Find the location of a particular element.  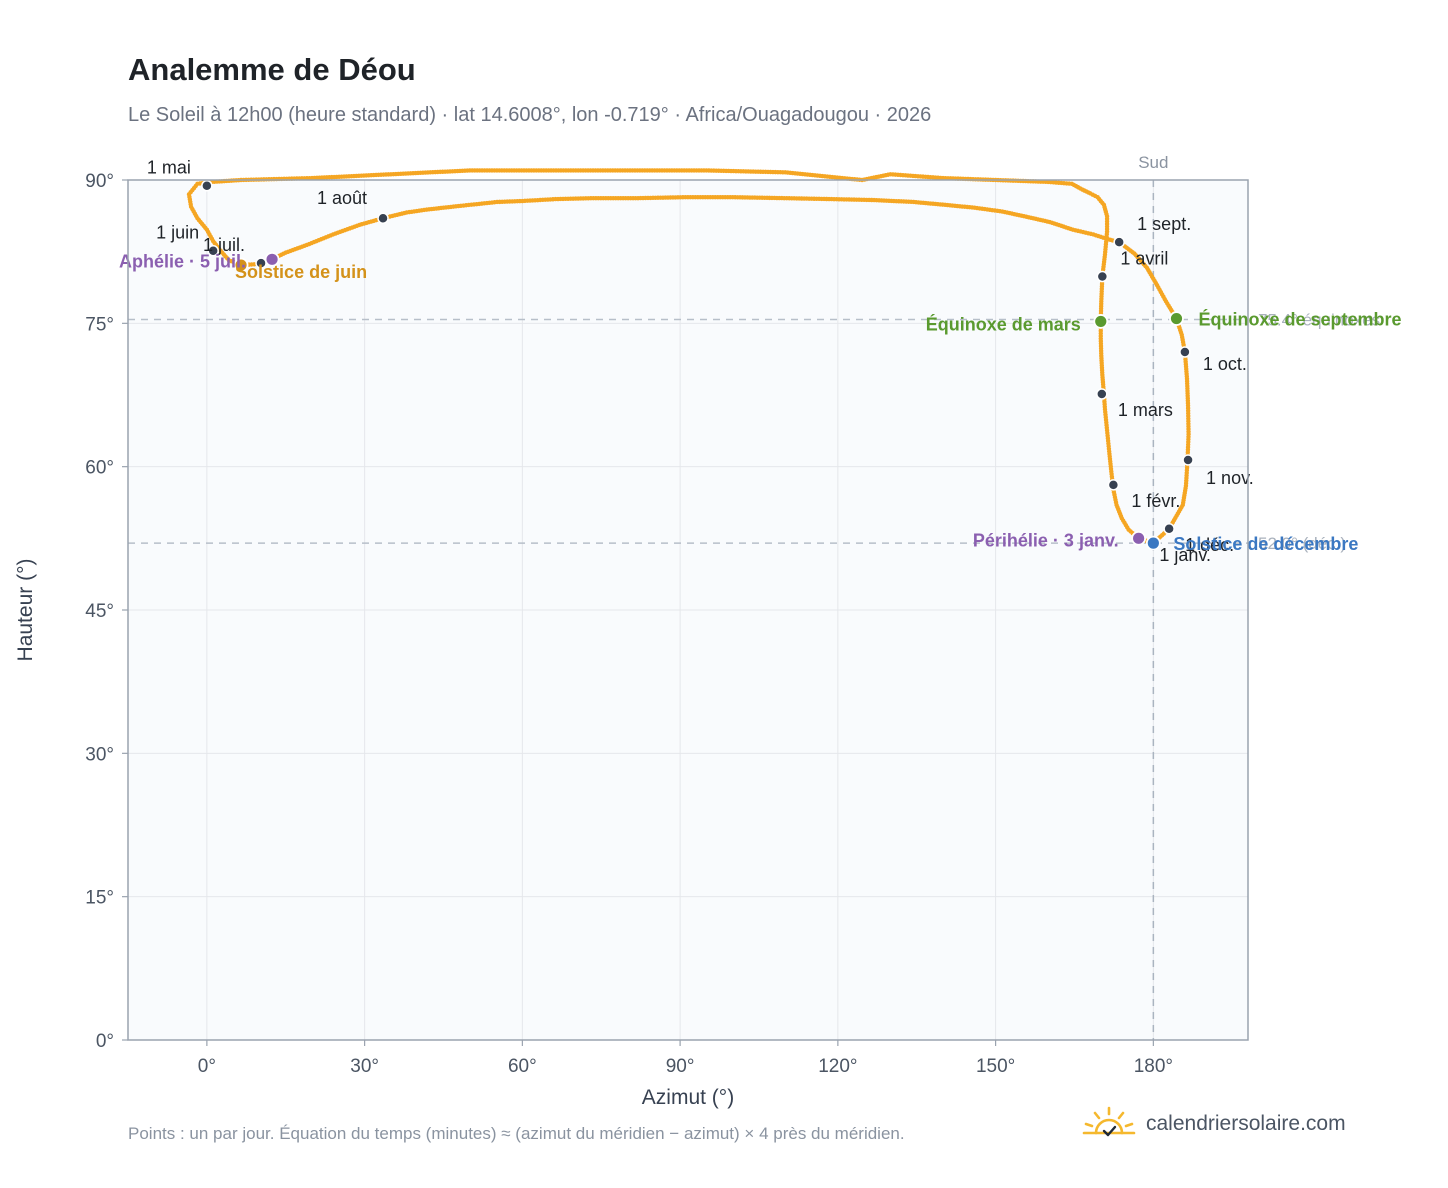

south-line-label: Sud is located at coordinates (1153, 162).